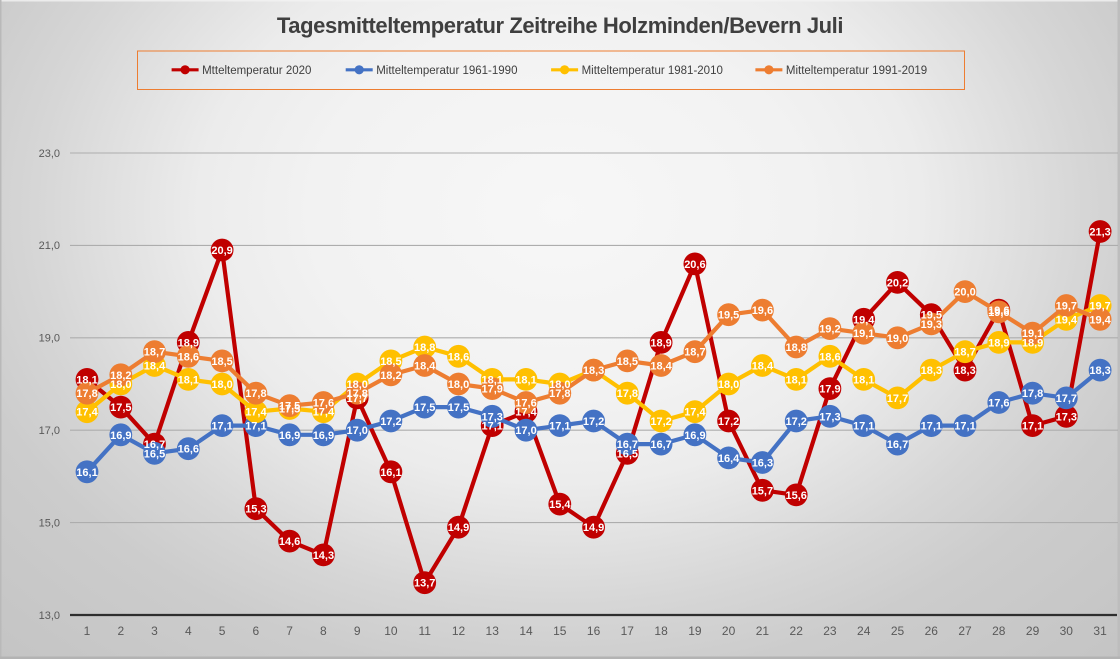 The image size is (1120, 664). What do you see at coordinates (323, 404) in the screenshot?
I see `svg-text: 17,6` at bounding box center [323, 404].